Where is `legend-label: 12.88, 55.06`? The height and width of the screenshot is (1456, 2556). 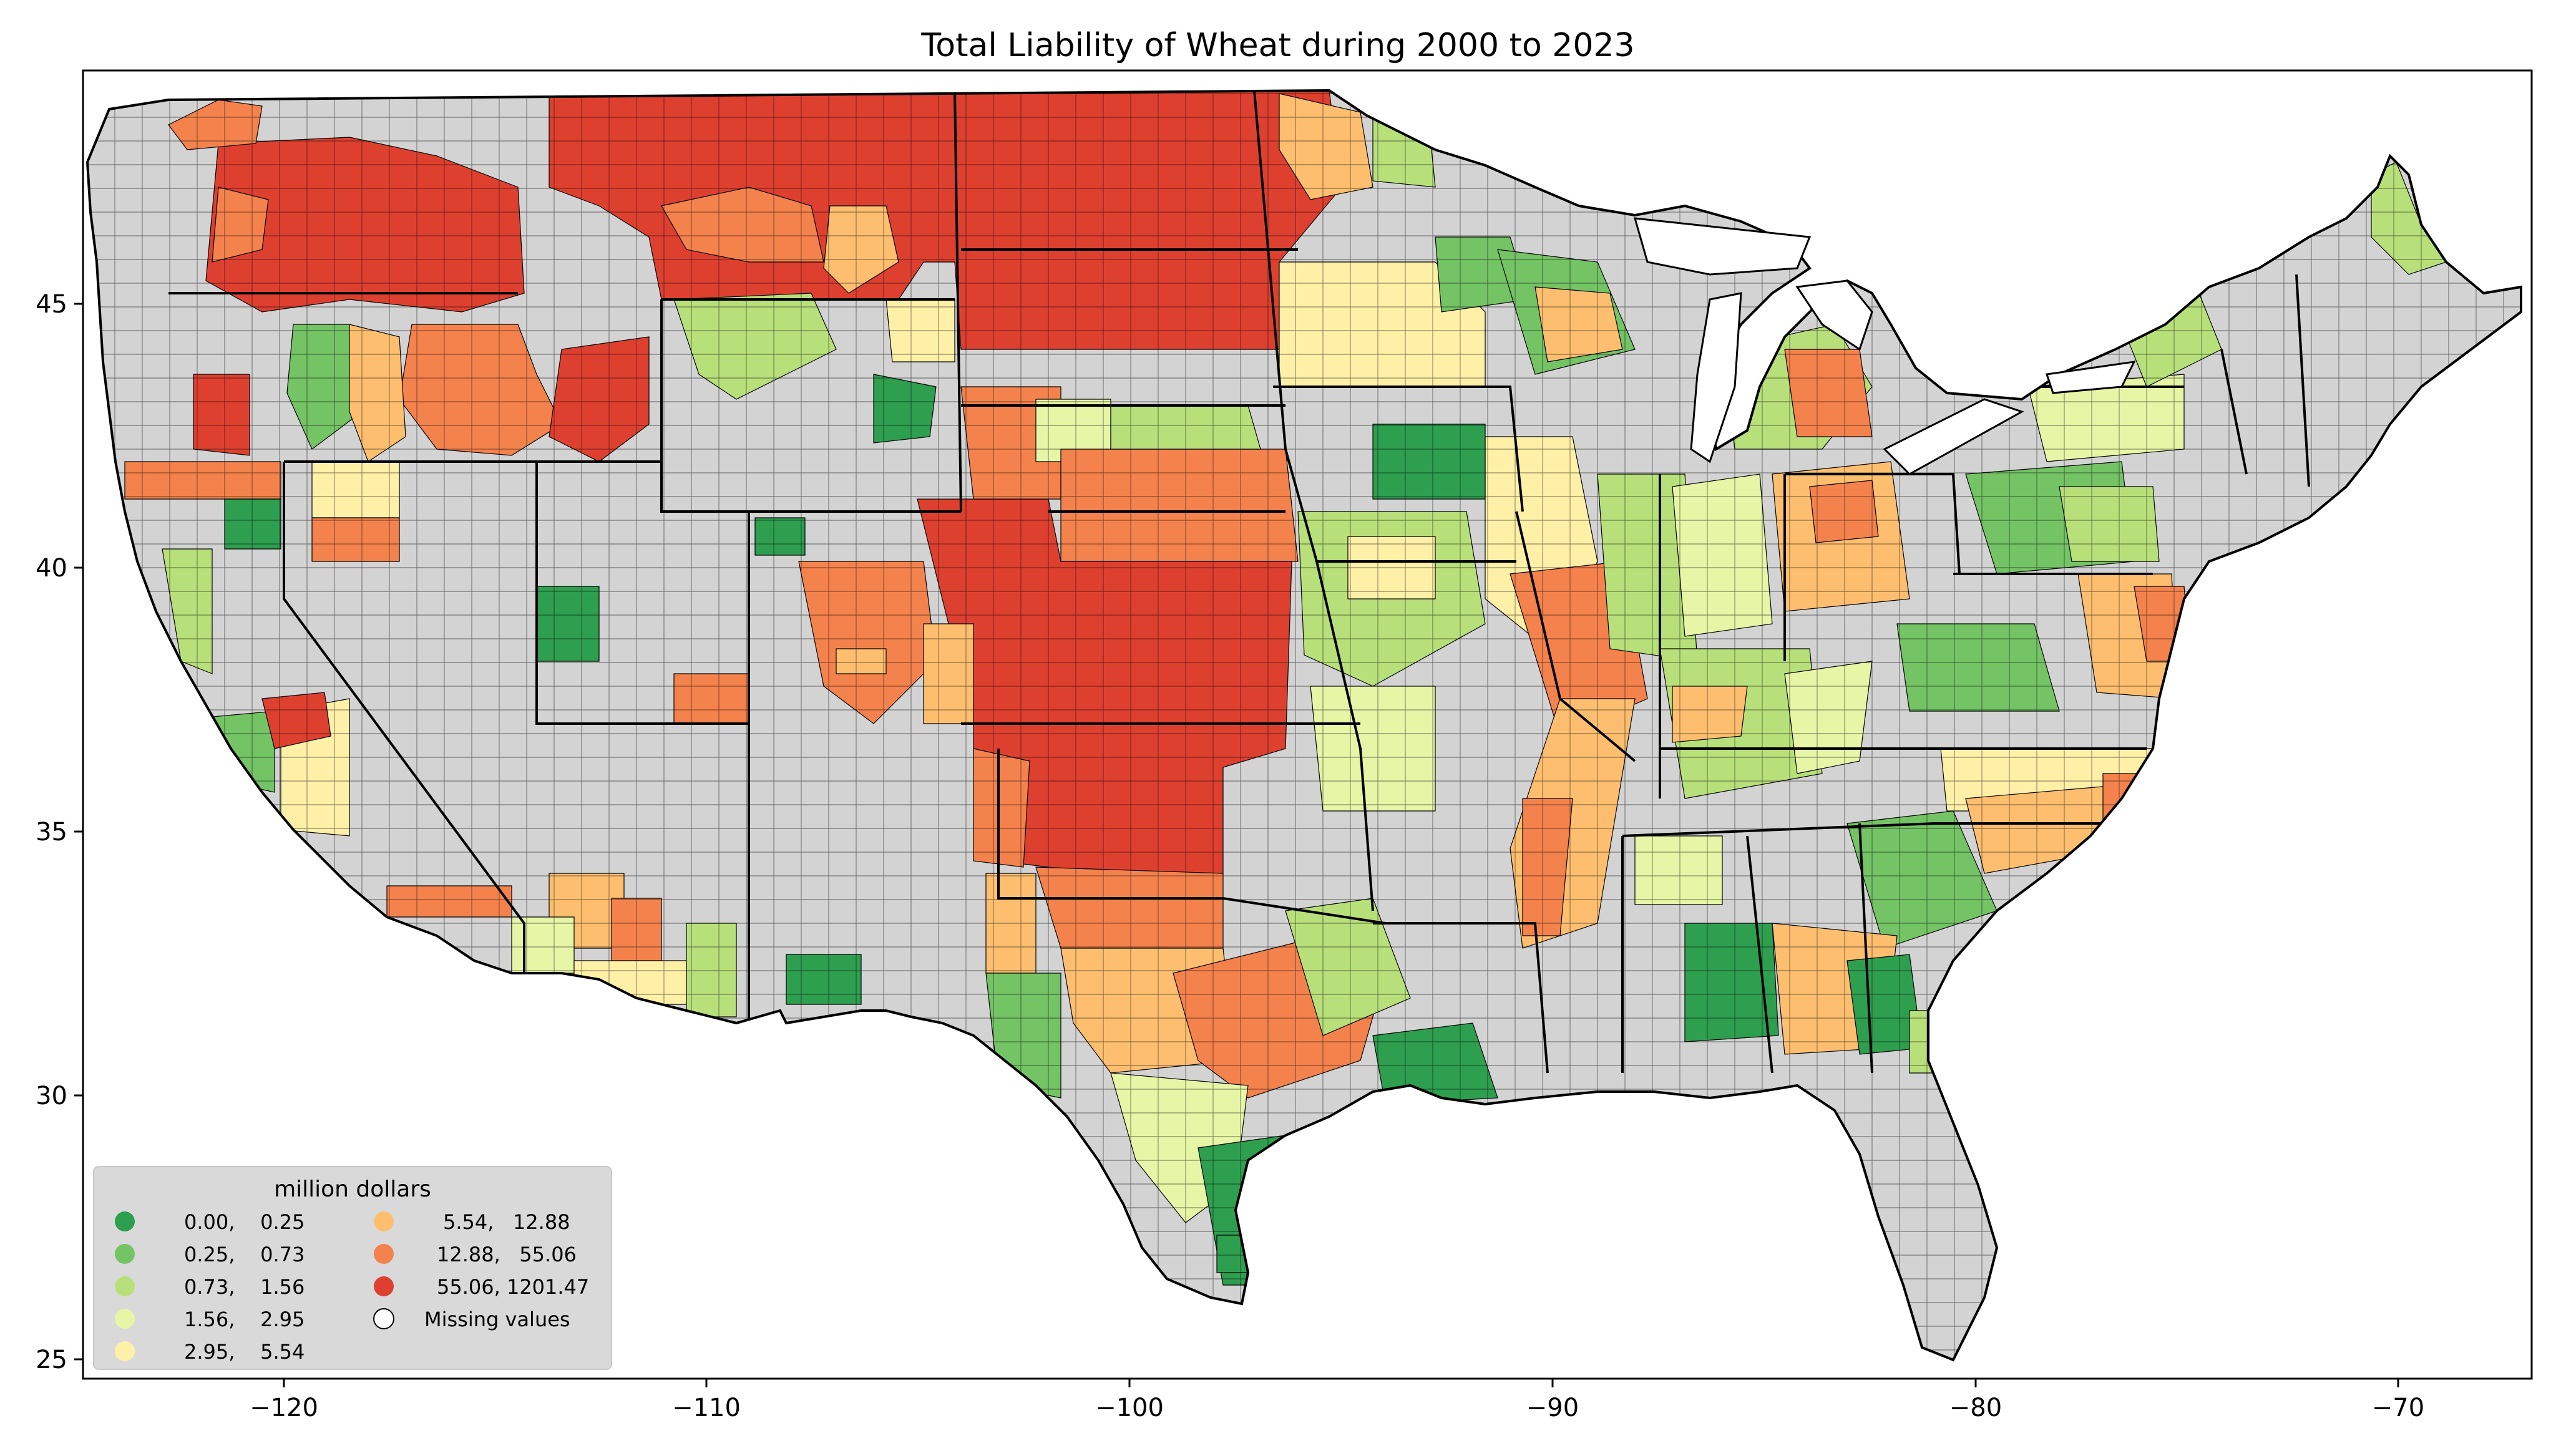
legend-label: 12.88, 55.06 is located at coordinates (507, 1255).